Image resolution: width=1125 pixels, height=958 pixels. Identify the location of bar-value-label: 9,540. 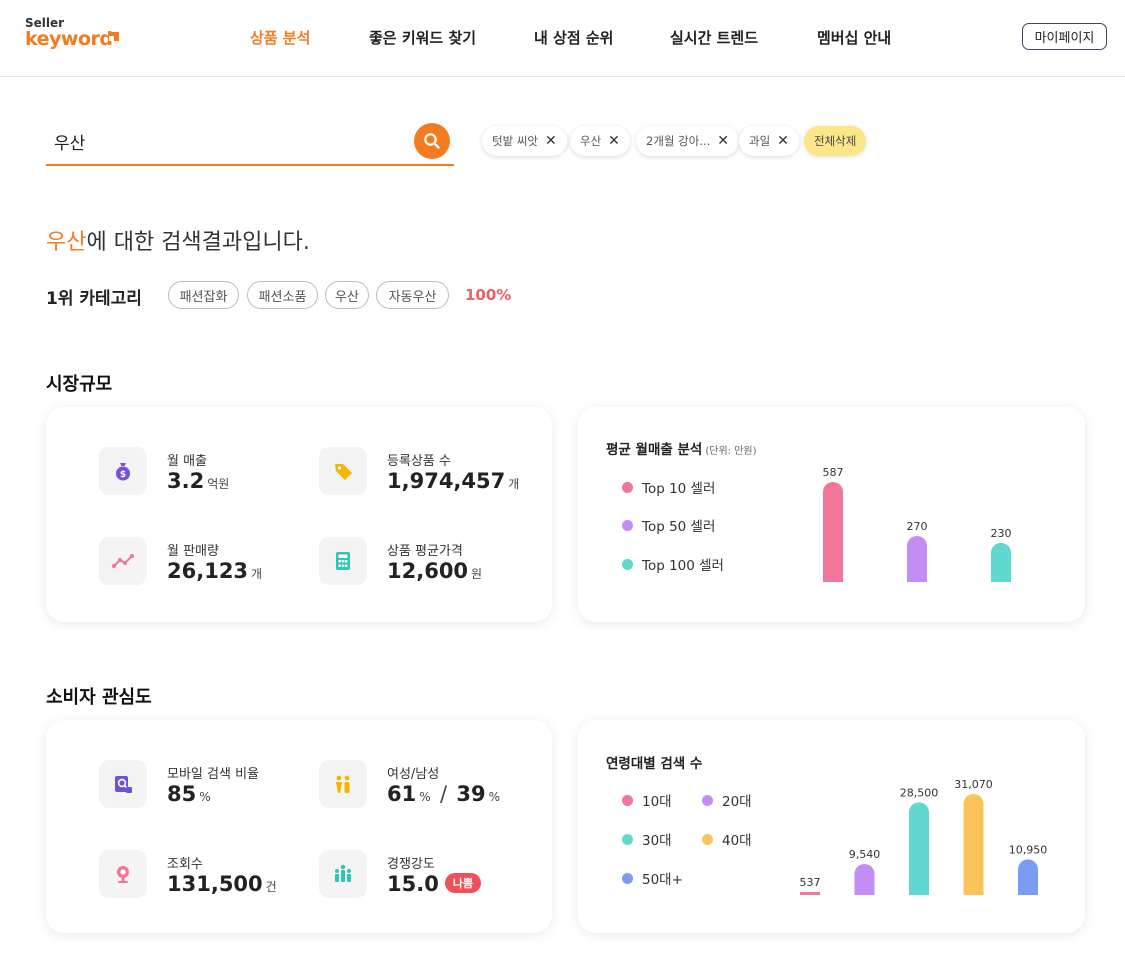
(865, 854).